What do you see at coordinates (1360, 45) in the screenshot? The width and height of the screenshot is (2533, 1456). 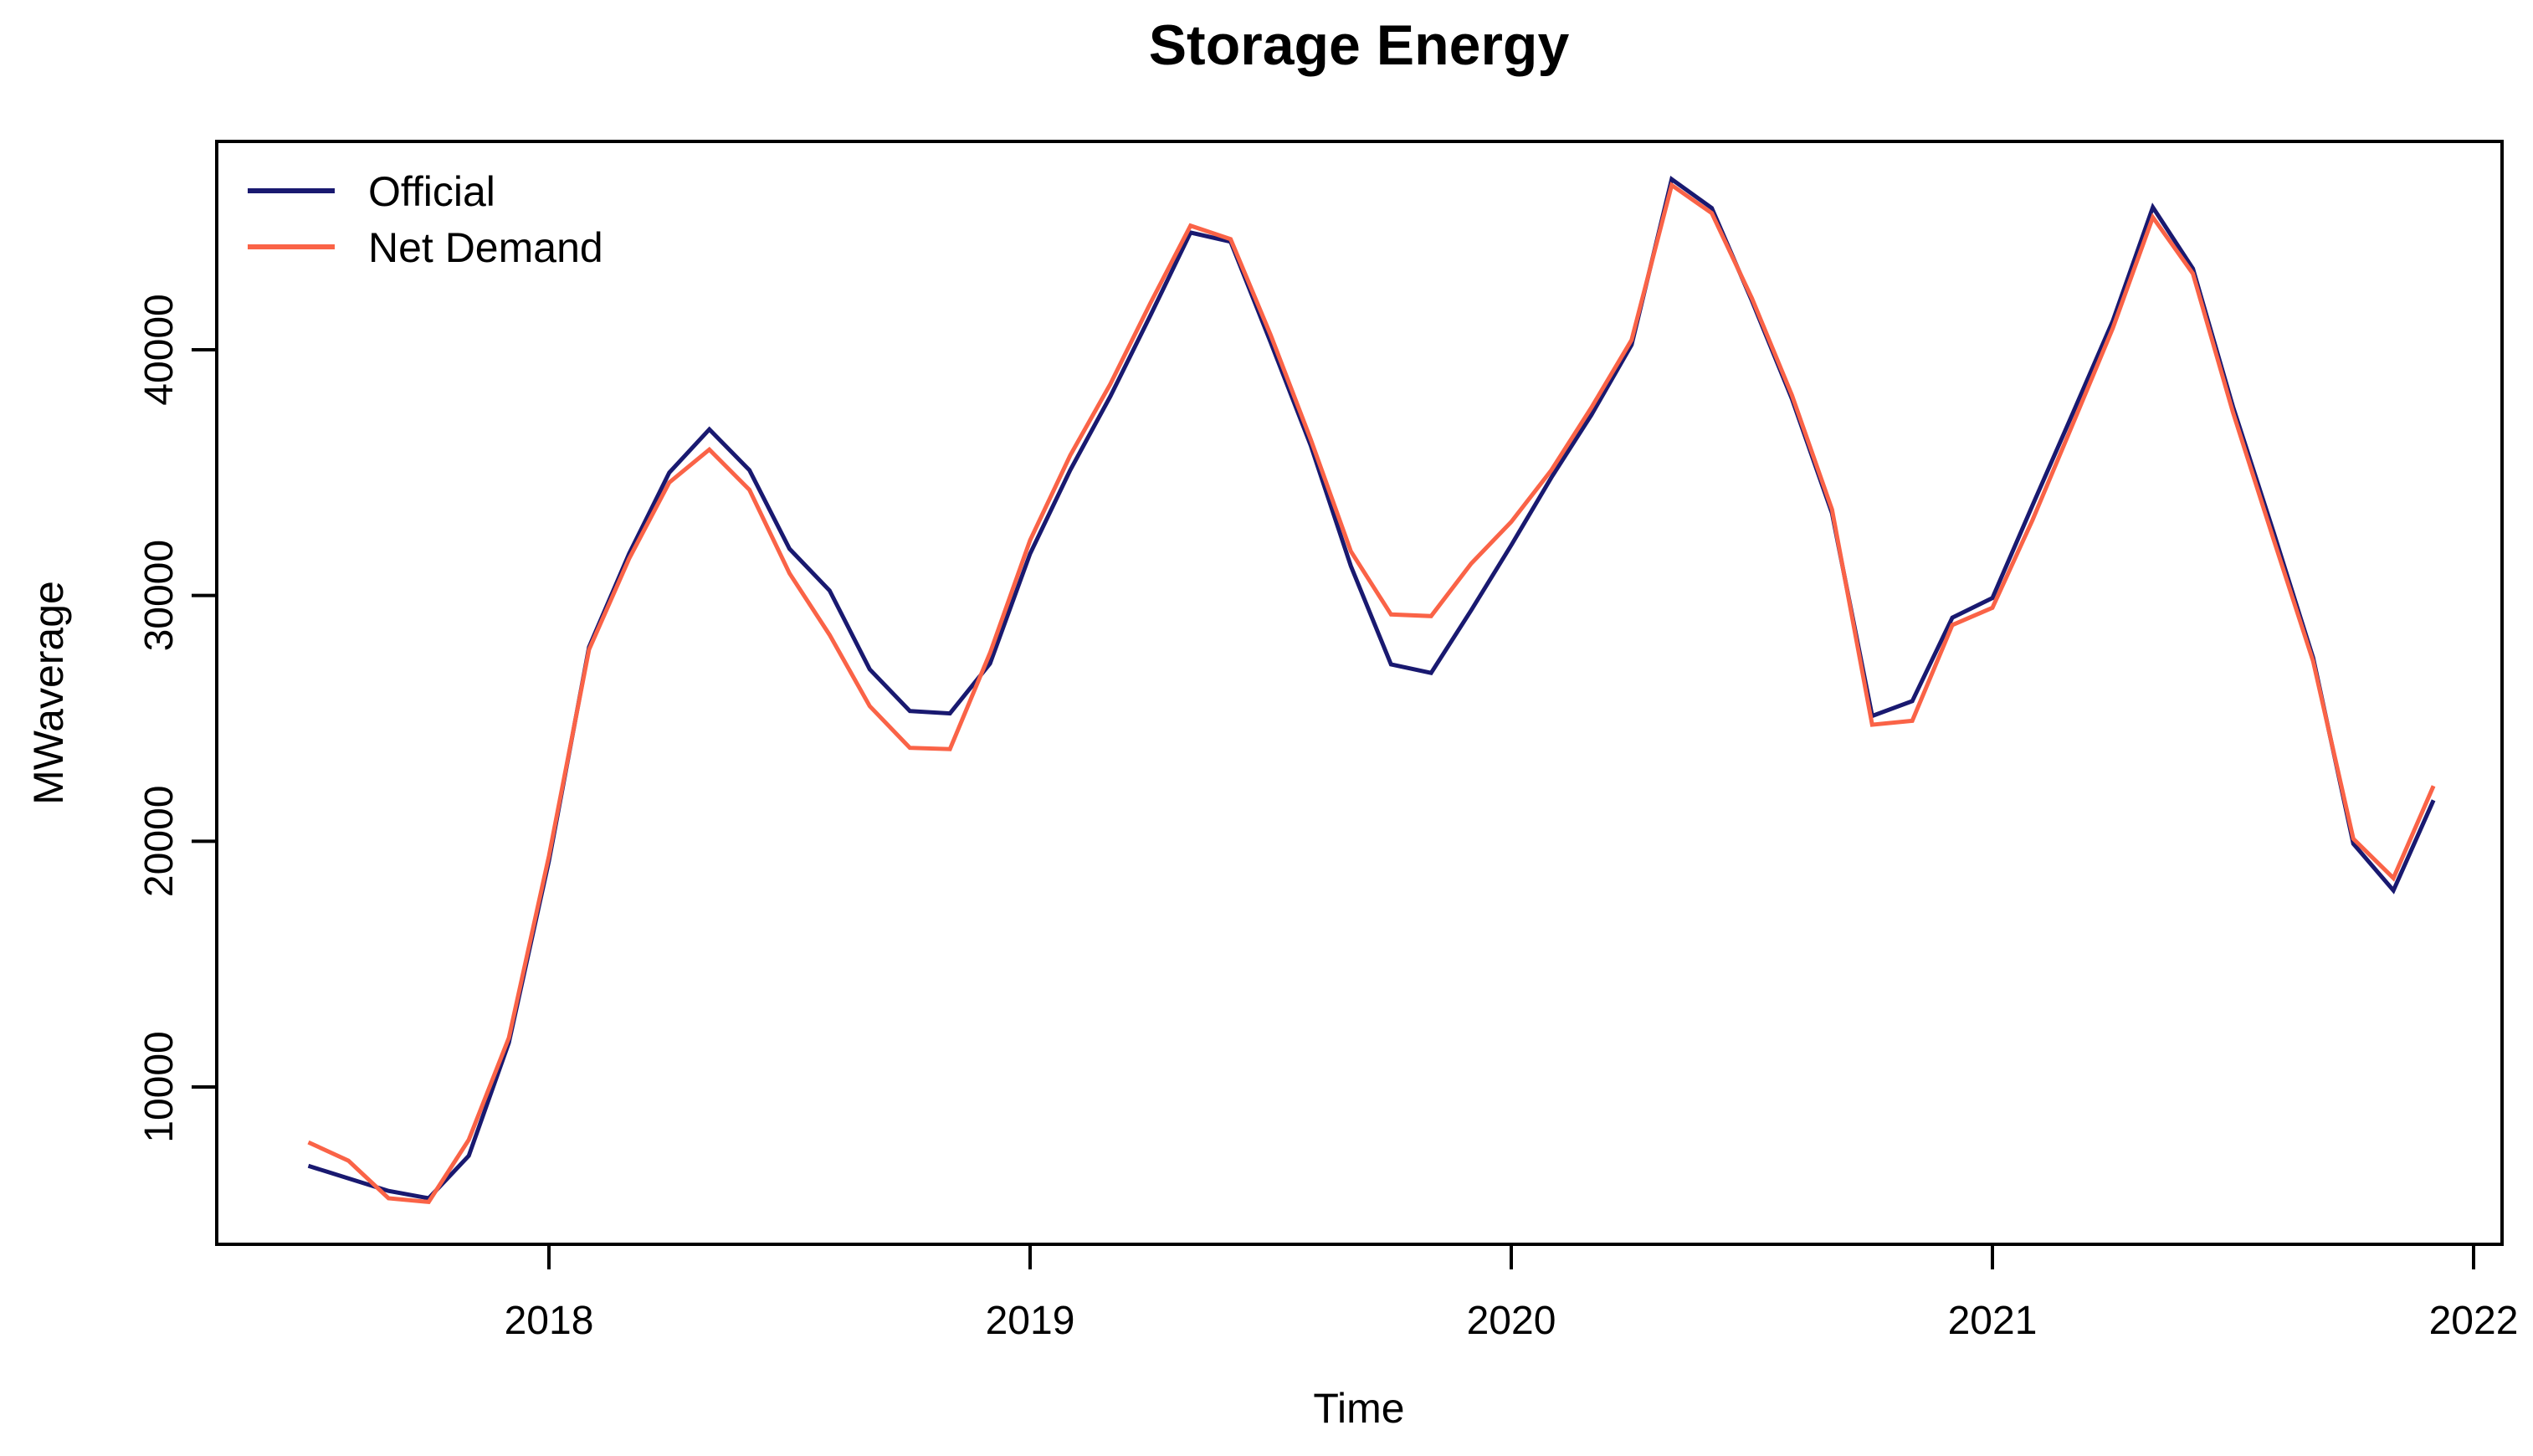 I see `chart-title: Storage Energy` at bounding box center [1360, 45].